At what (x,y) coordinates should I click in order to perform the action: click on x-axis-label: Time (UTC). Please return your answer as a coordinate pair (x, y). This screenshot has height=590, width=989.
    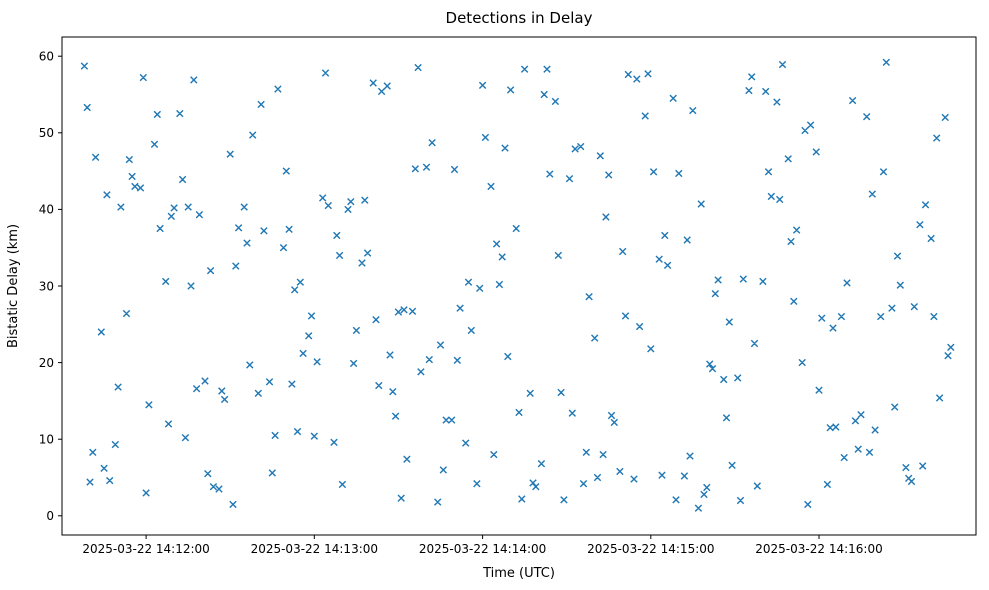
    Looking at the image, I should click on (518, 573).